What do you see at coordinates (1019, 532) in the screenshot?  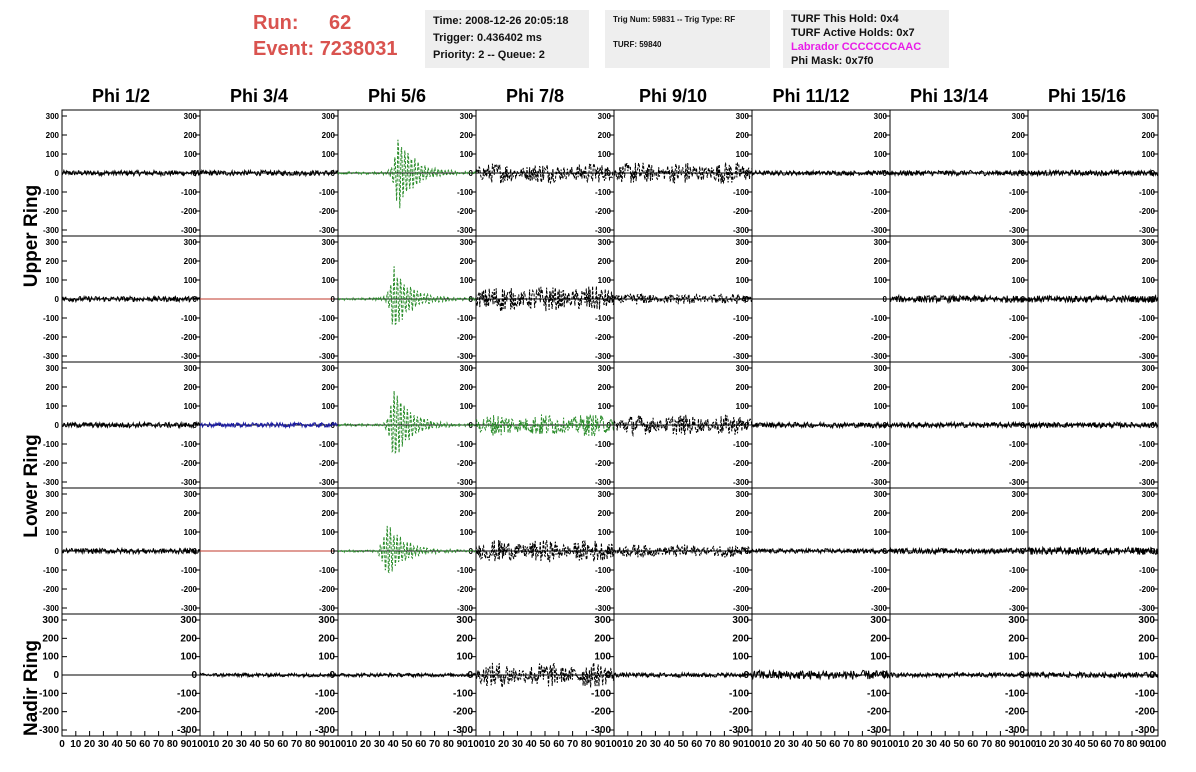 I see `panel-r3-c6-ytick-label-2: 100` at bounding box center [1019, 532].